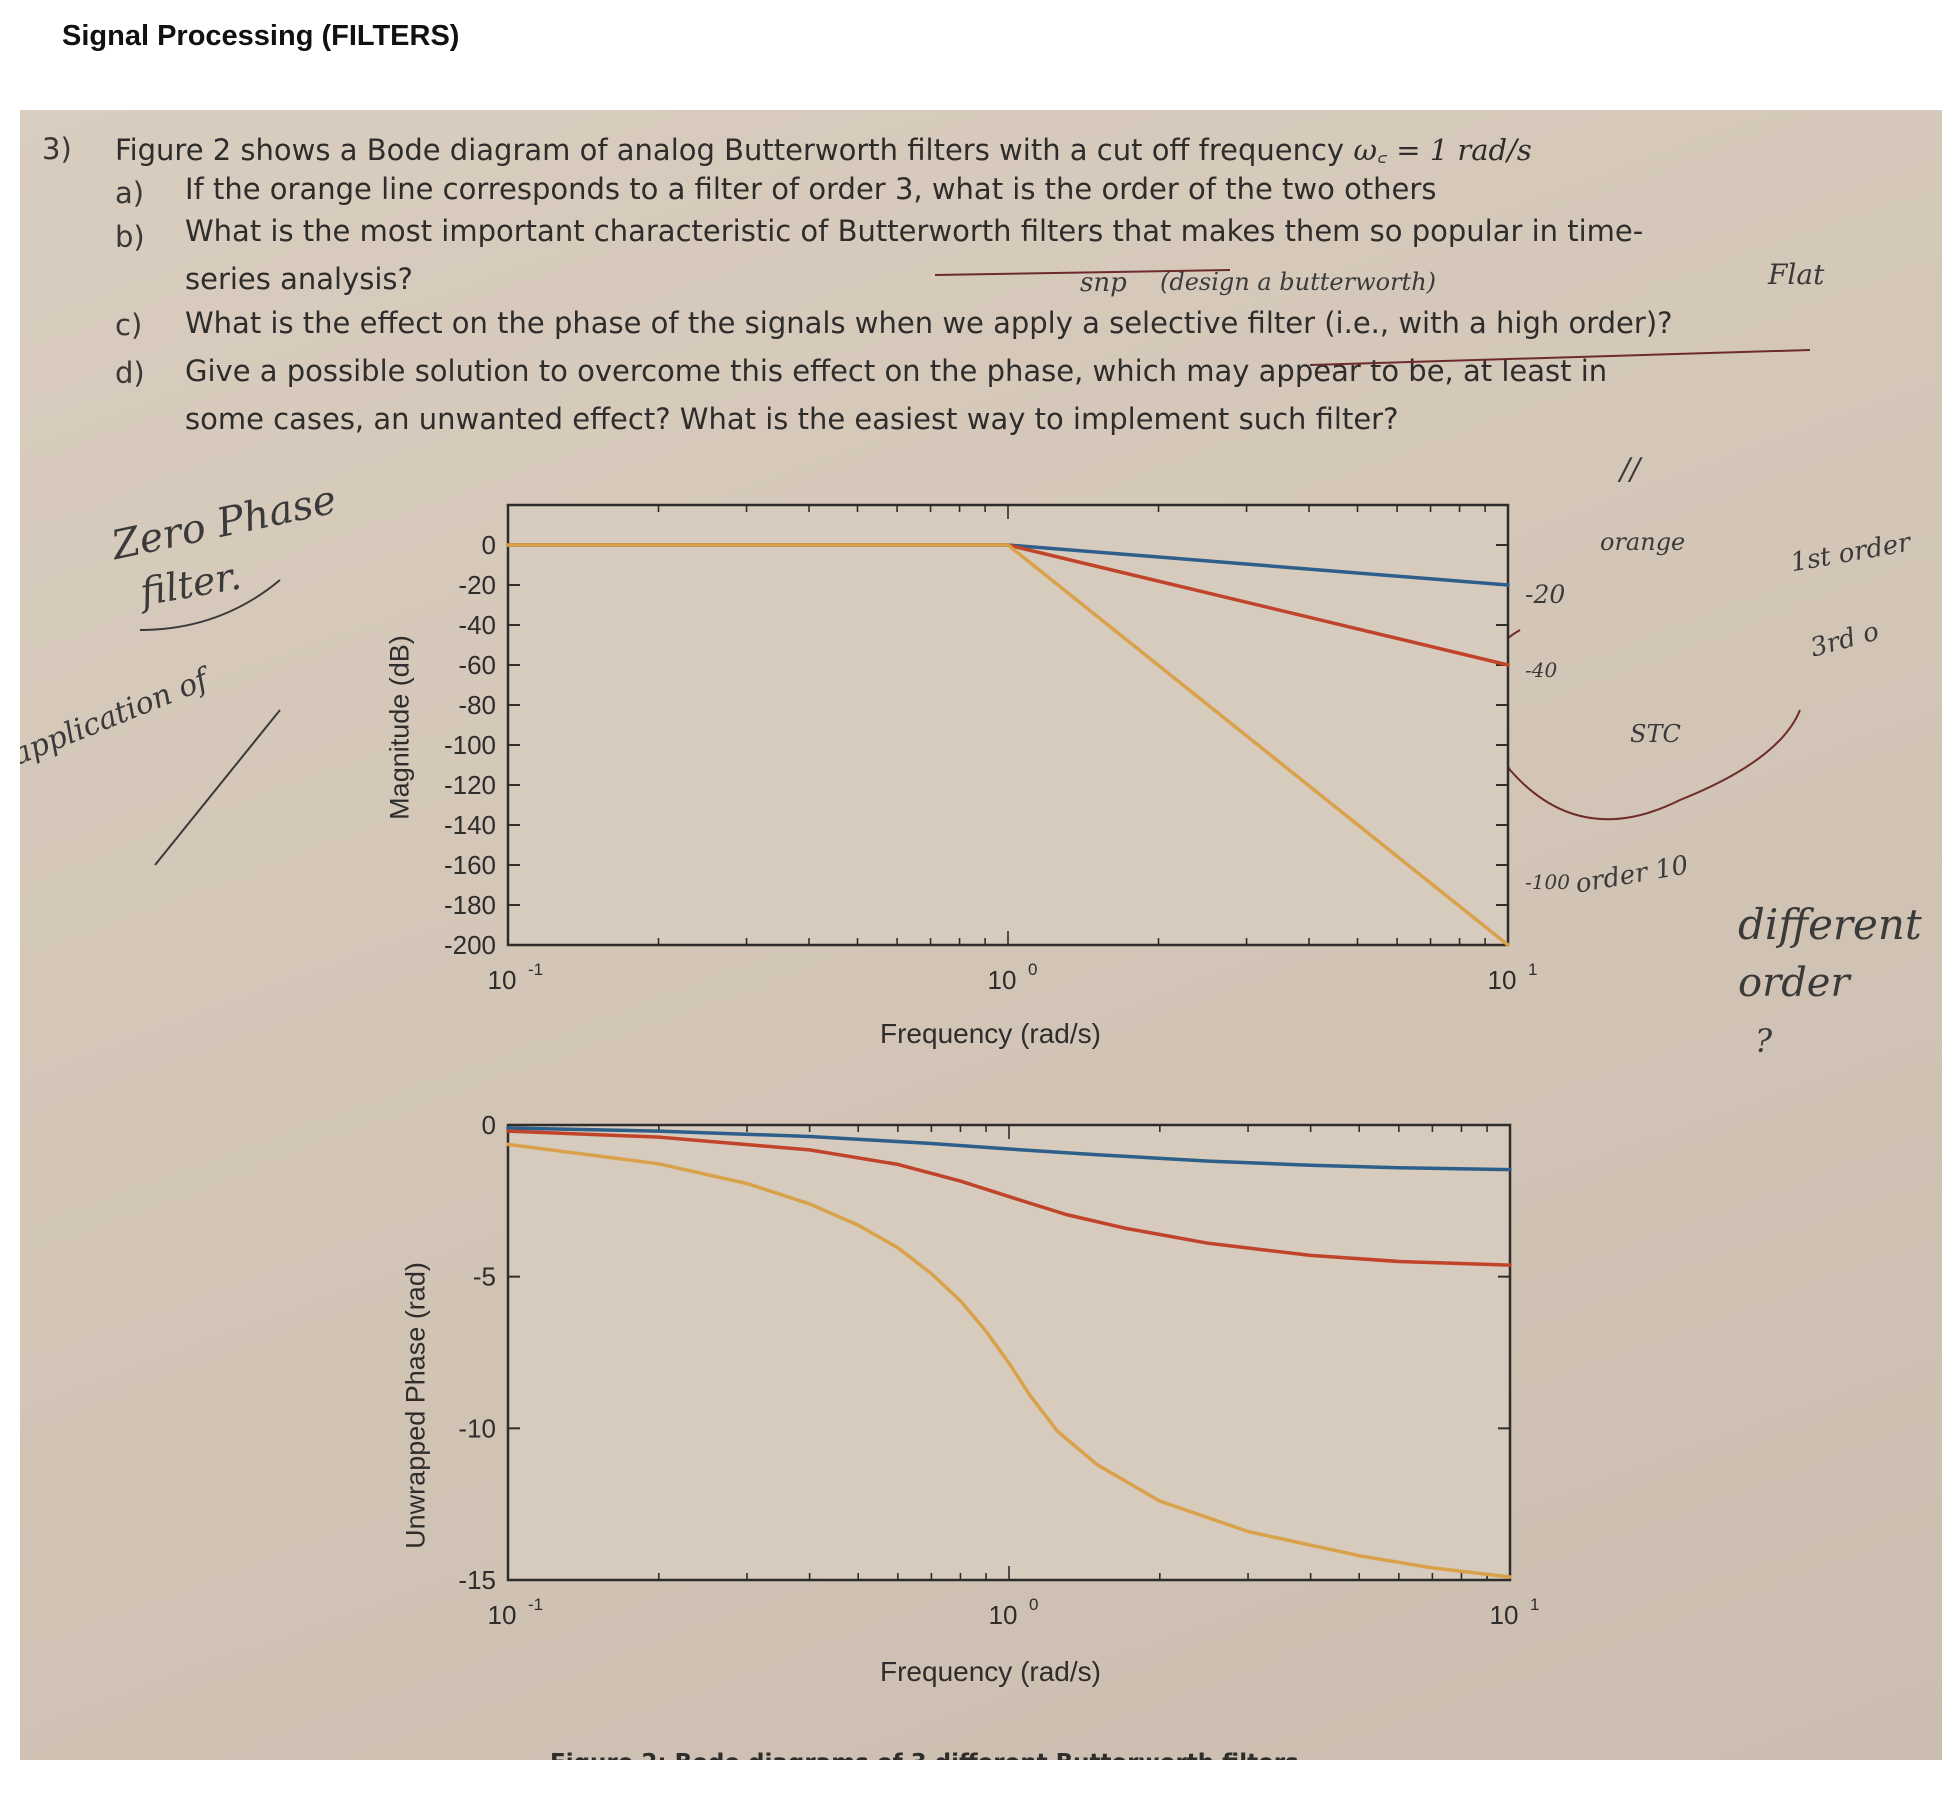 This screenshot has height=1820, width=1956. I want to click on note-slash: //, so click(1630, 469).